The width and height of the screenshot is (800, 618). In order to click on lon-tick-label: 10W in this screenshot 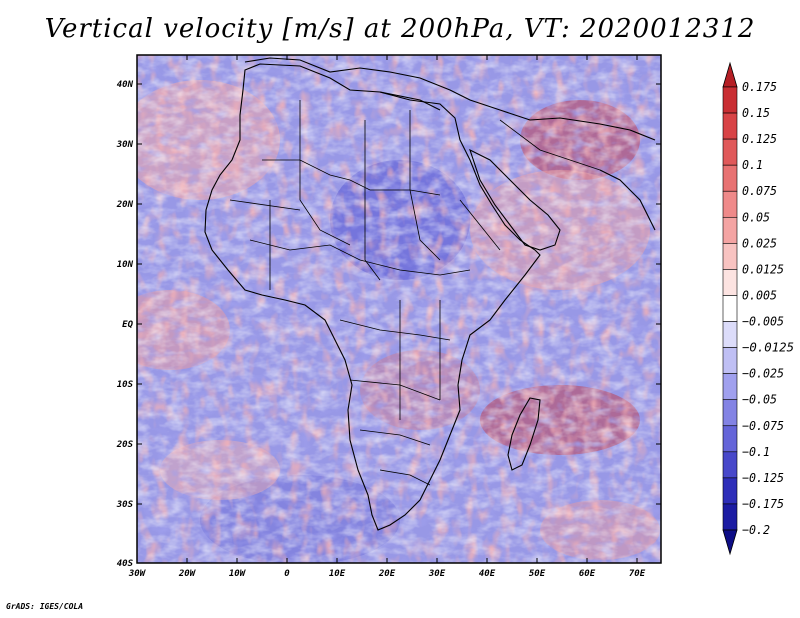, I will do `click(238, 574)`.